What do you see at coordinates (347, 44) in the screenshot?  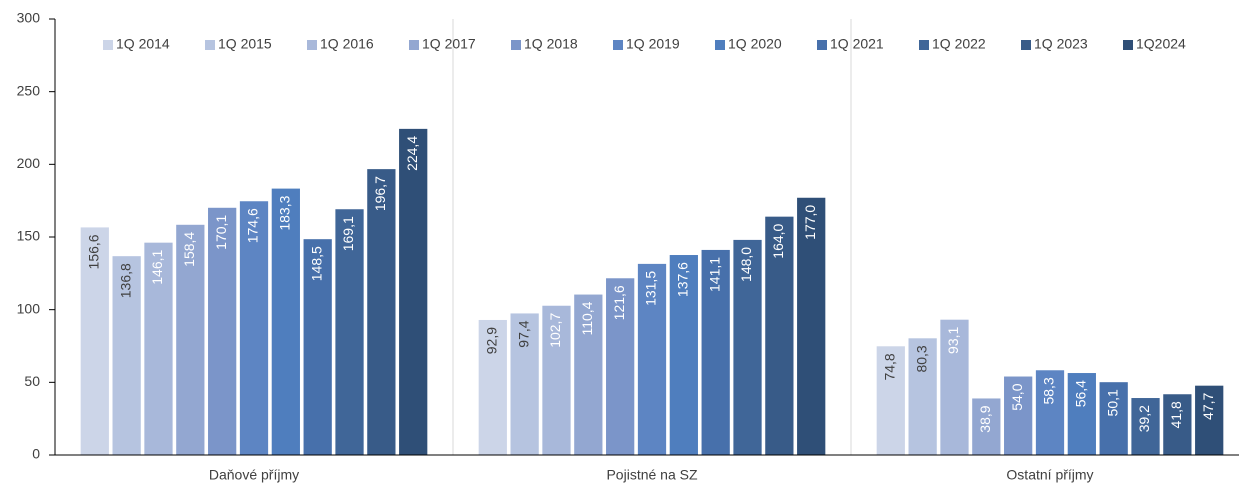 I see `legend-label: 1Q 2016` at bounding box center [347, 44].